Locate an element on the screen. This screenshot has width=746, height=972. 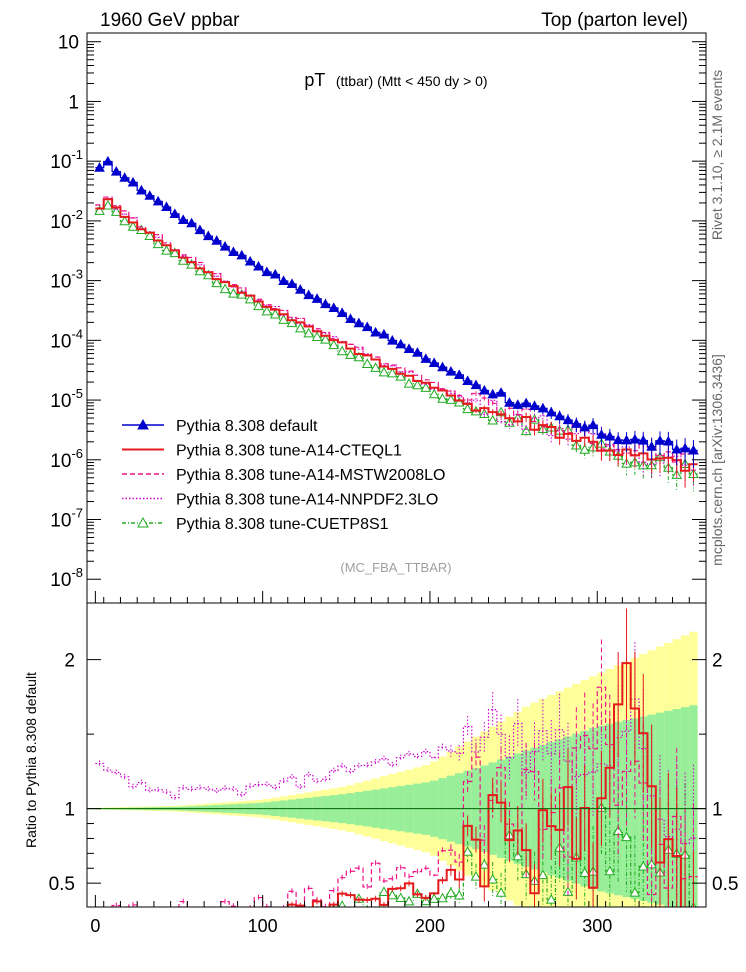
legend-entry: Pythia 8.308 tune-A14-NNPDF2.3LO is located at coordinates (280, 500).